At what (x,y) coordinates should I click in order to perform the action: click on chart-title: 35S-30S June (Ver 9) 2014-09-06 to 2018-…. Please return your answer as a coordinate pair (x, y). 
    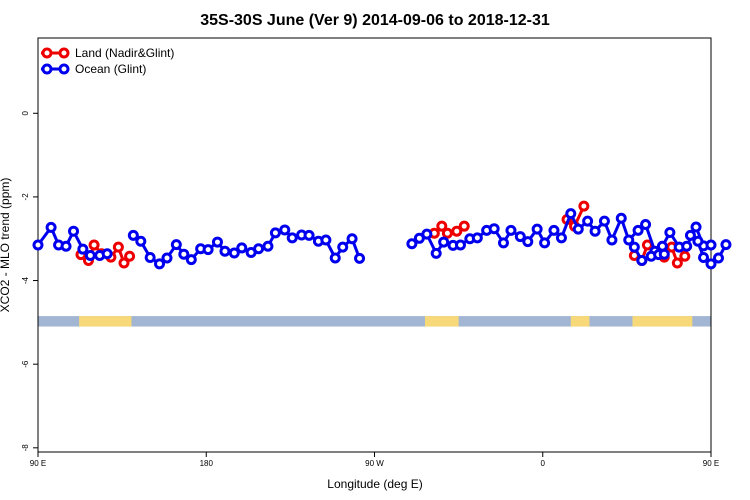
    Looking at the image, I should click on (375, 20).